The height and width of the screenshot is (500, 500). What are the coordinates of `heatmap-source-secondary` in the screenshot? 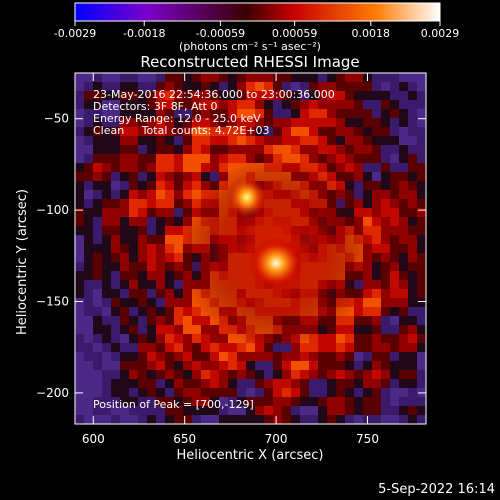 It's located at (246, 197).